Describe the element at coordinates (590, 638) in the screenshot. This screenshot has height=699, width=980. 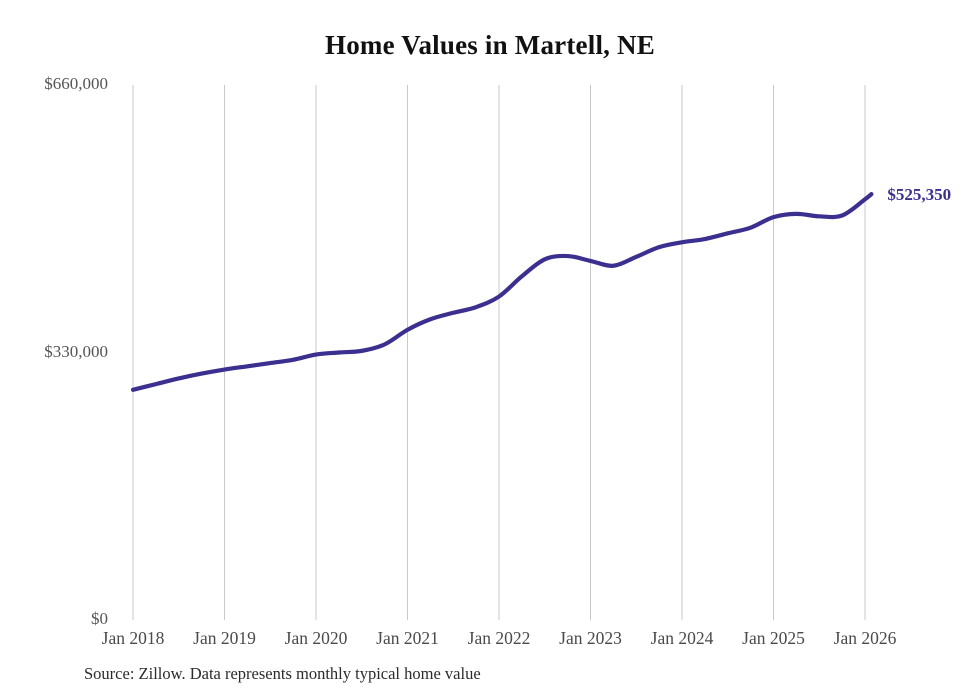
I see `x-tick-label: Jan 2023` at that location.